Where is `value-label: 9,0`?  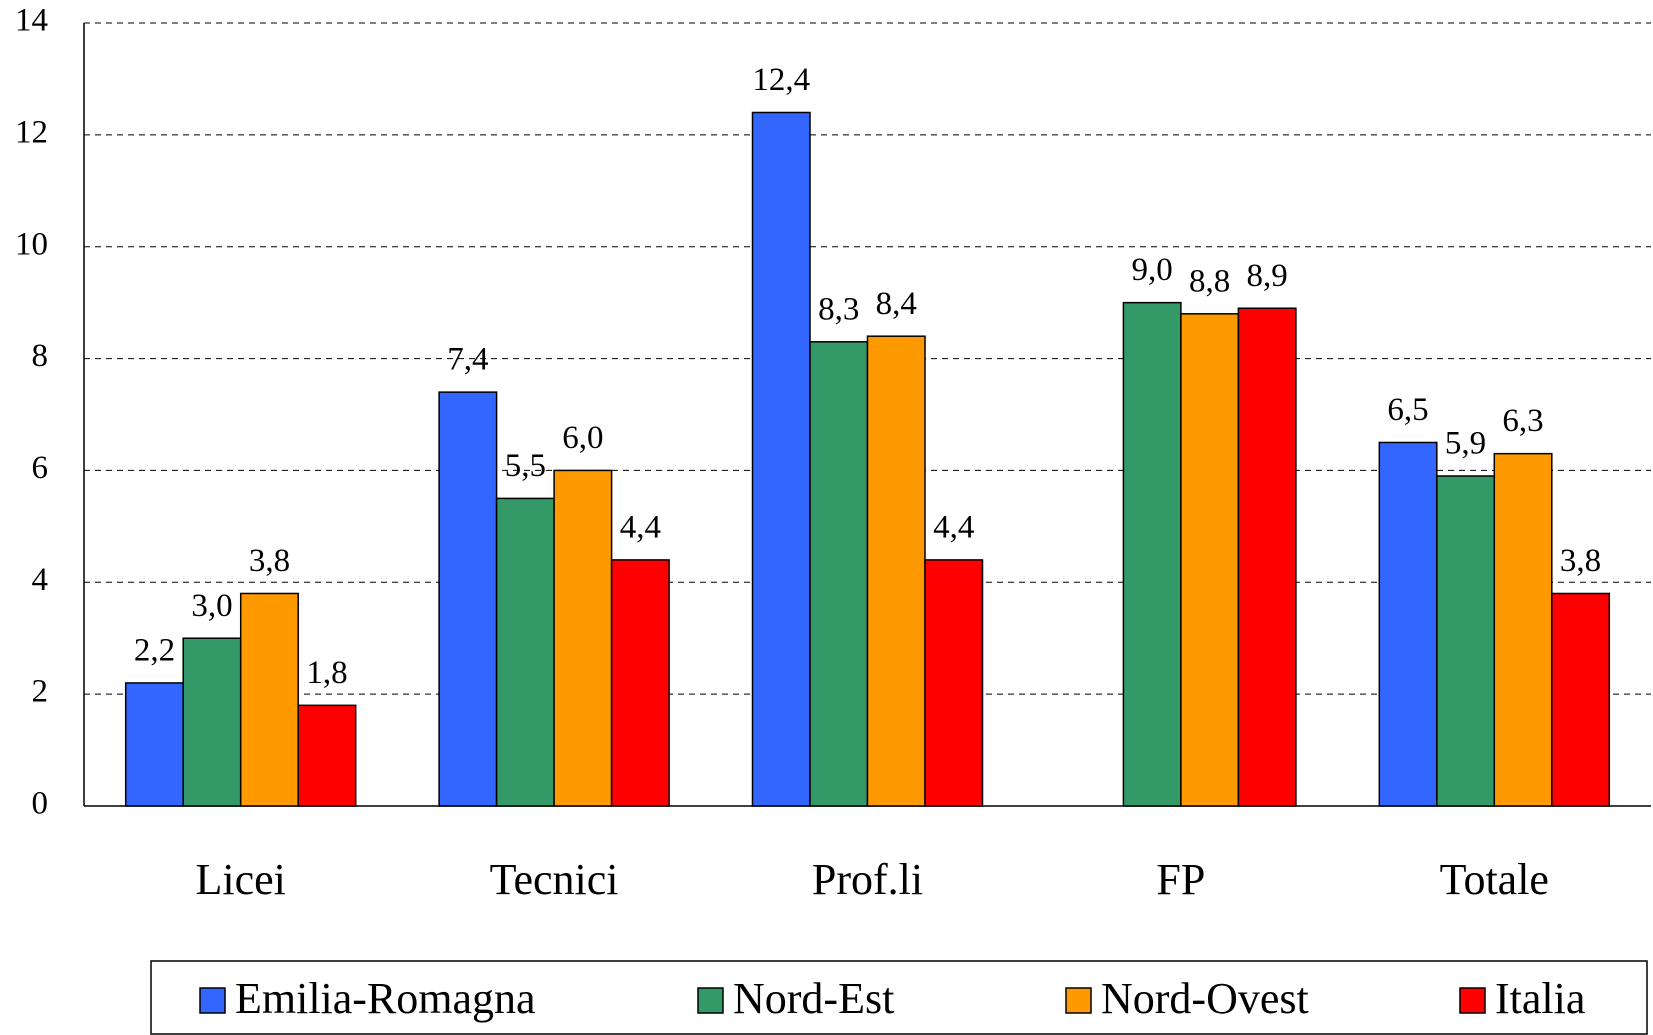
value-label: 9,0 is located at coordinates (1152, 270).